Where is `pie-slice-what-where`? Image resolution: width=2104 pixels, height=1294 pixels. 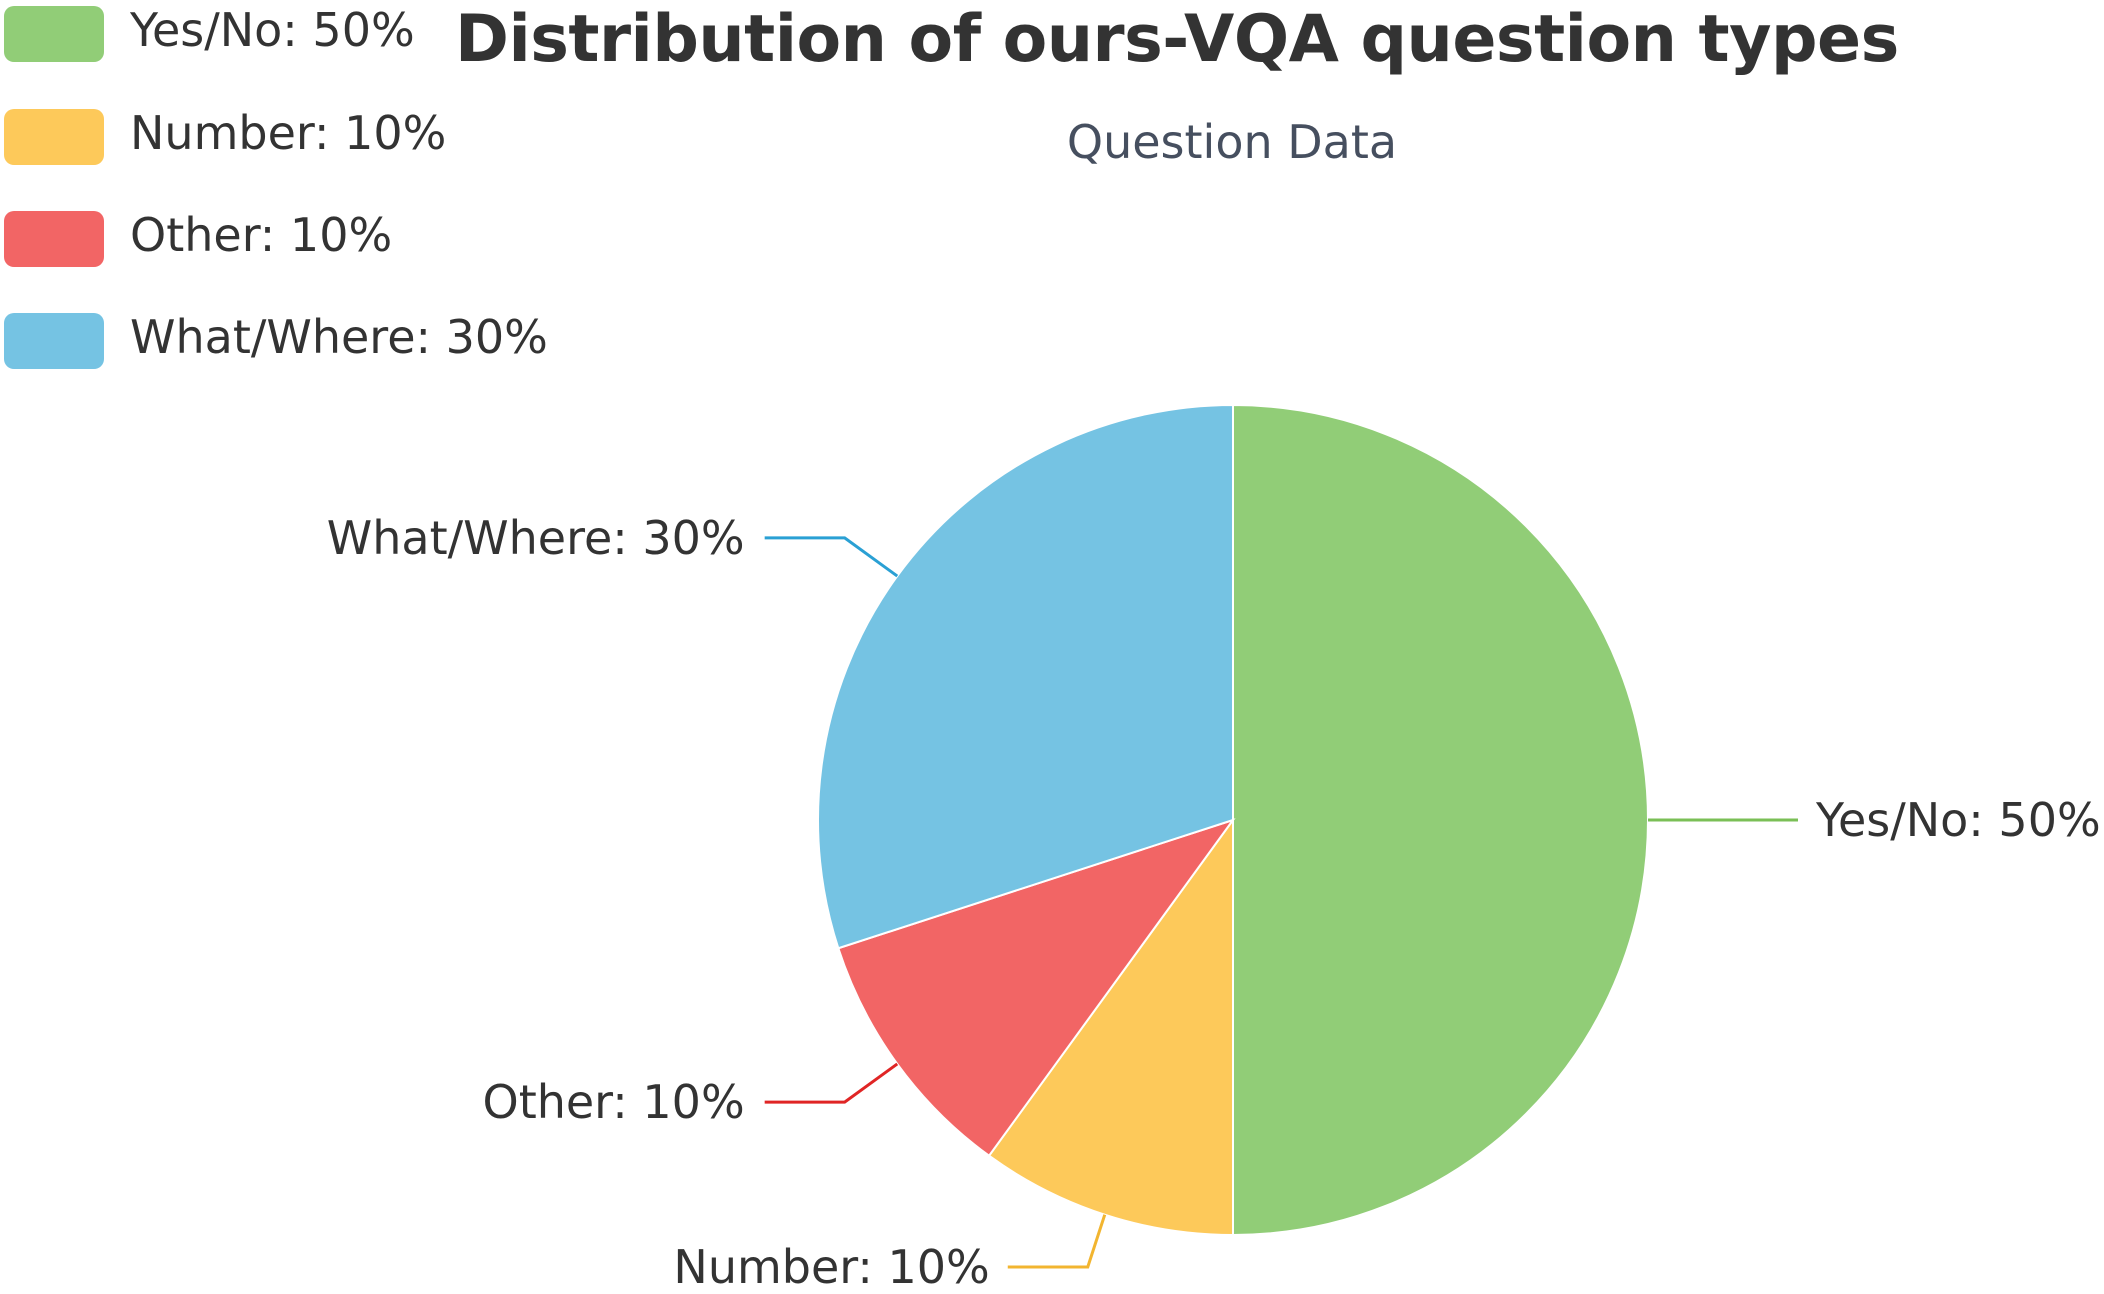
pie-slice-what-where is located at coordinates (1025, 676).